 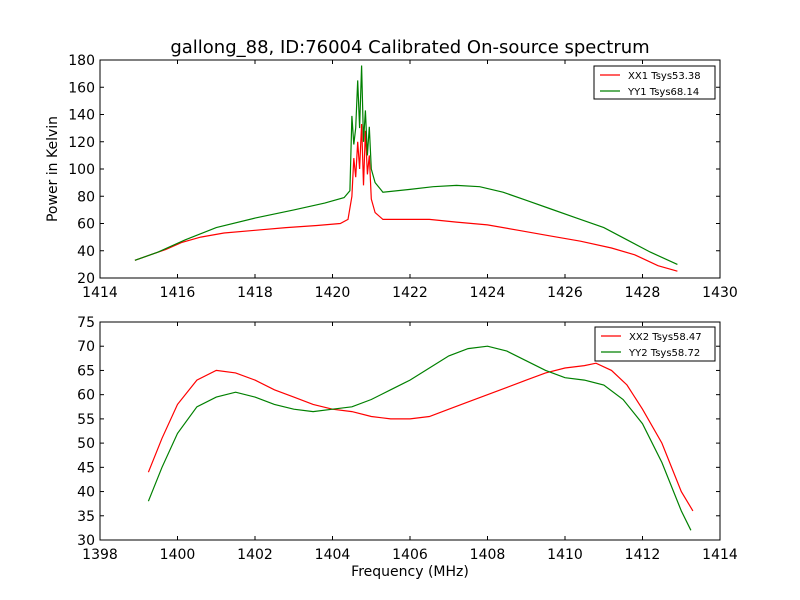 What do you see at coordinates (86, 347) in the screenshot?
I see `y-tick-label: 70` at bounding box center [86, 347].